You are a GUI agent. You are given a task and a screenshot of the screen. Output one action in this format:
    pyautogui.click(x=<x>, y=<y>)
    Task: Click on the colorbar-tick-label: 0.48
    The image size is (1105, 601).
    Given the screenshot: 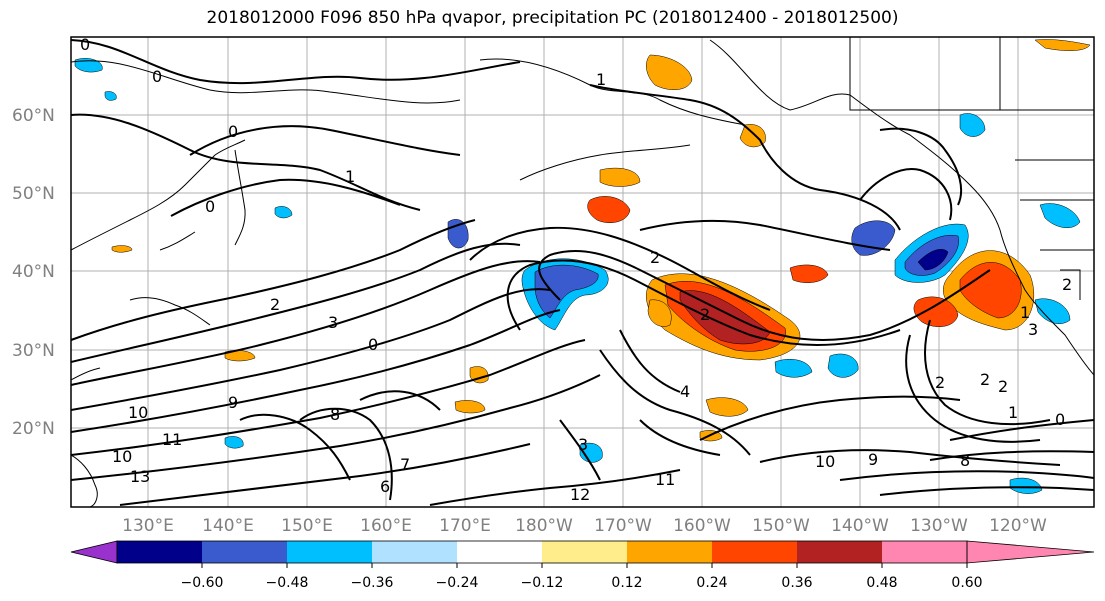 What is the action you would take?
    pyautogui.click(x=881, y=583)
    